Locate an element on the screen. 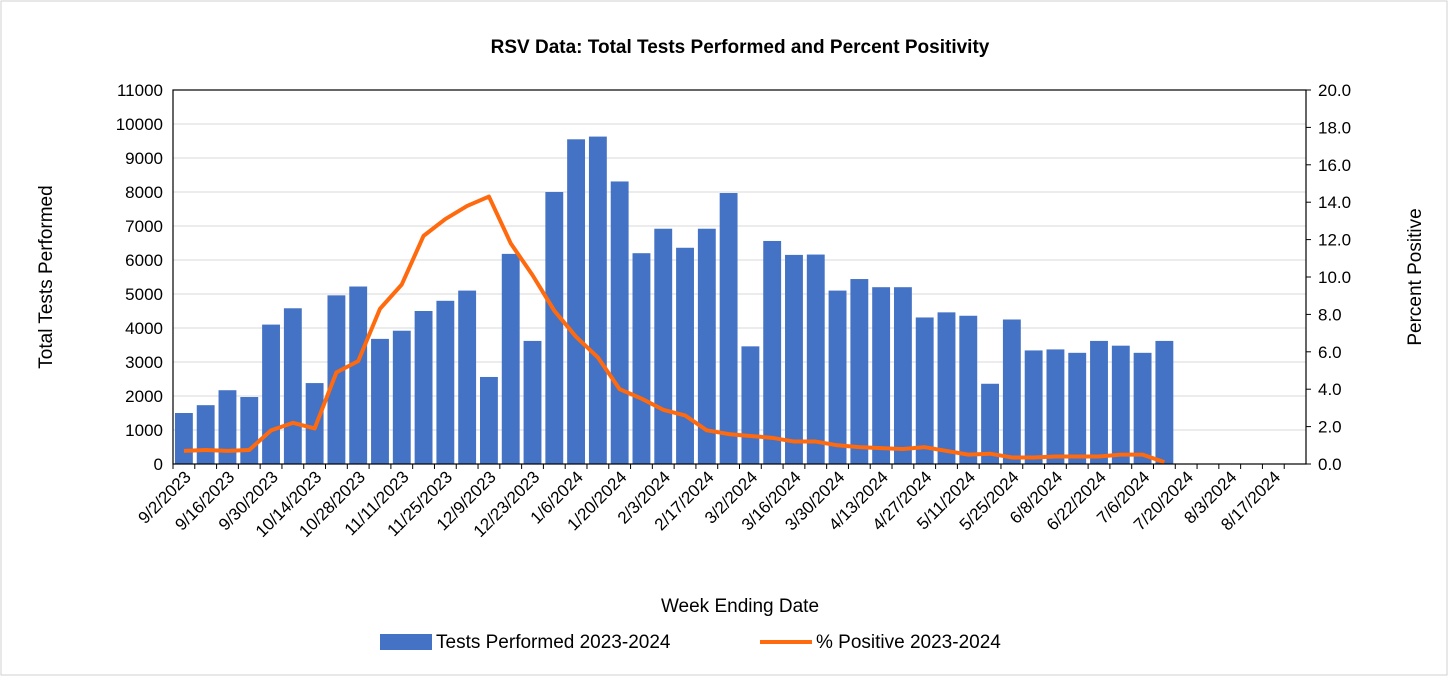 The height and width of the screenshot is (682, 1449). y2-tick-label: 18.0 is located at coordinates (1334, 127).